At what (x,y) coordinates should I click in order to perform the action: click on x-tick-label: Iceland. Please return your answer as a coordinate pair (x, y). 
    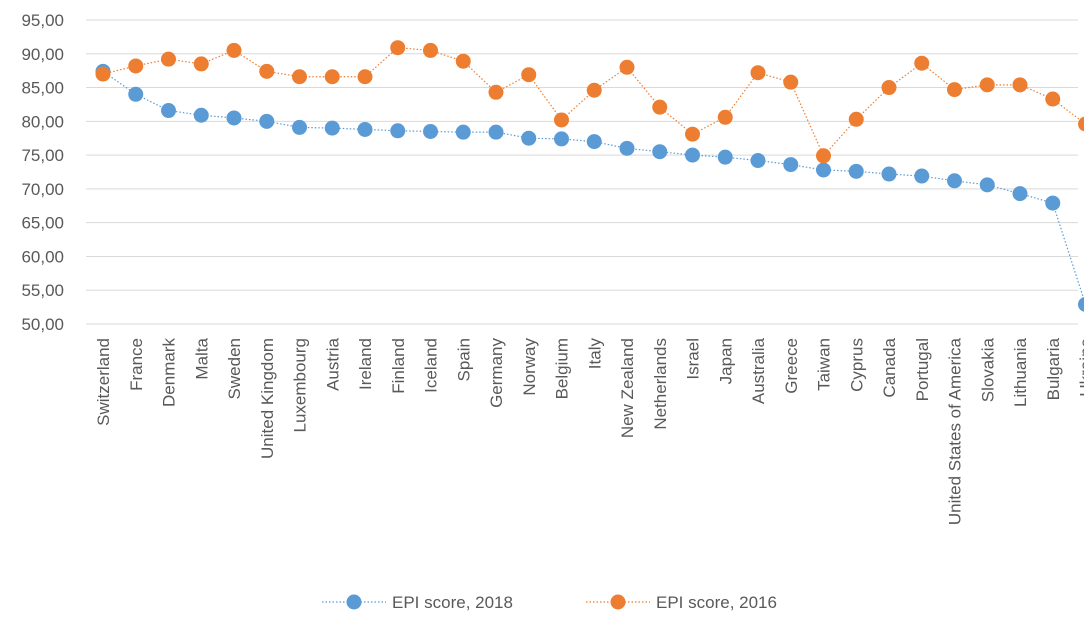
    Looking at the image, I should click on (431, 365).